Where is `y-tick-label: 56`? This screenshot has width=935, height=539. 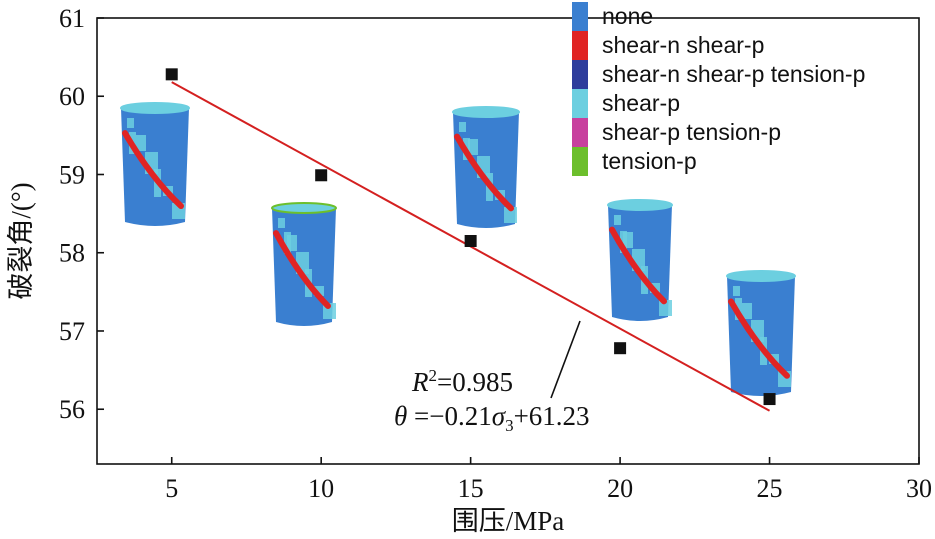
y-tick-label: 56 is located at coordinates (72, 409).